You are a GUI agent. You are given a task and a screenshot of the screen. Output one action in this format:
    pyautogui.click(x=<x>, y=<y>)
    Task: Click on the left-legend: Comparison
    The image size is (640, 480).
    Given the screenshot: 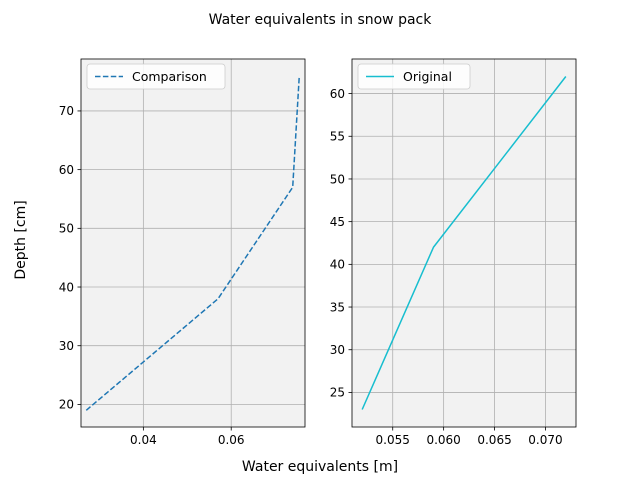 What is the action you would take?
    pyautogui.click(x=156, y=76)
    